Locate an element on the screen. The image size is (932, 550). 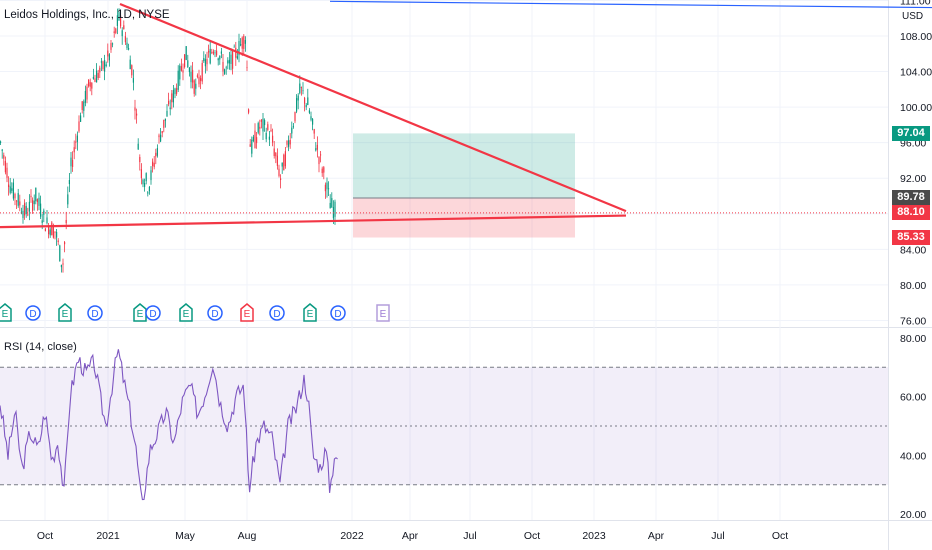
long-position-tool is located at coordinates (464, 185).